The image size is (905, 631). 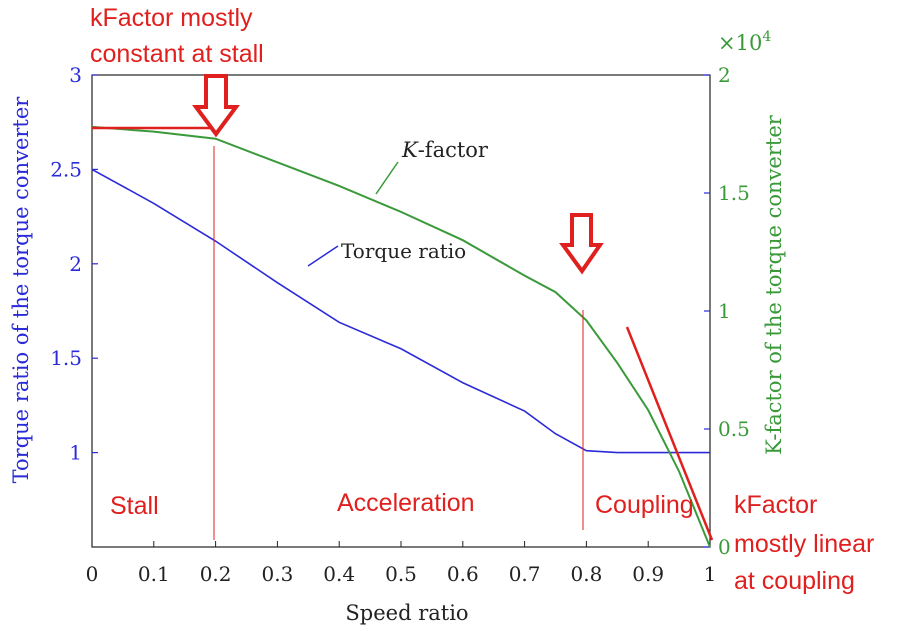 I want to click on y-left-axis-ticks: 1 1.5 2 2.5 3, so click(x=74, y=264).